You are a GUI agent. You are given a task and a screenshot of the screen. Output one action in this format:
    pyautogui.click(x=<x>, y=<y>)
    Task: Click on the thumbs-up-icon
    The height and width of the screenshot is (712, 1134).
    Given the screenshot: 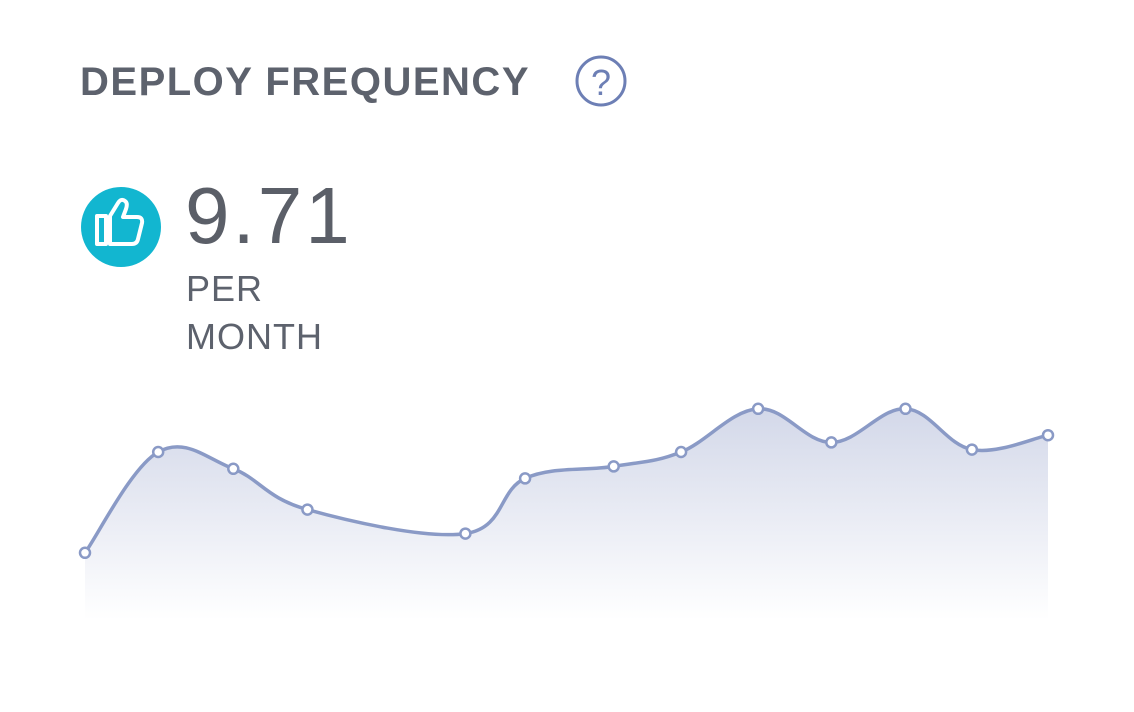 What is the action you would take?
    pyautogui.click(x=120, y=221)
    